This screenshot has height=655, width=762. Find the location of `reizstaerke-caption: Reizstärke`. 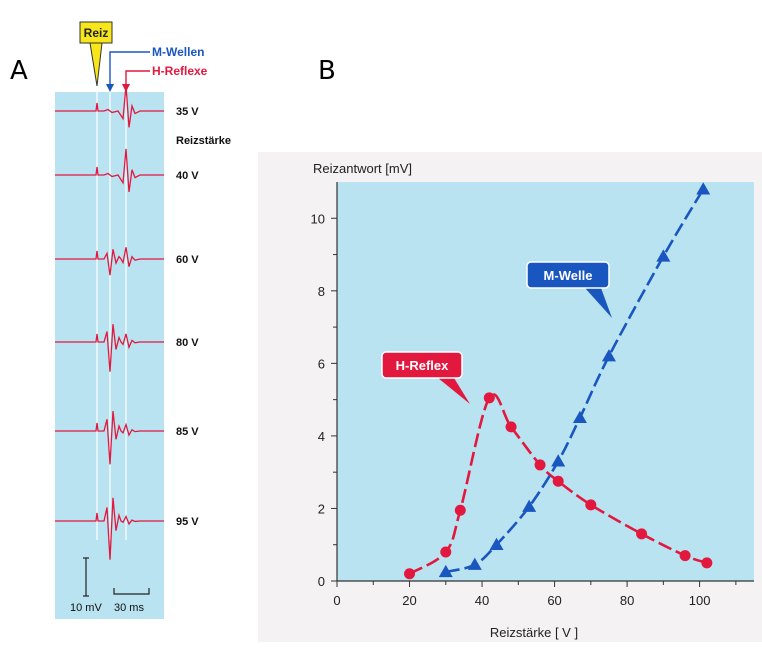

reizstaerke-caption: Reizstärke is located at coordinates (203, 141).